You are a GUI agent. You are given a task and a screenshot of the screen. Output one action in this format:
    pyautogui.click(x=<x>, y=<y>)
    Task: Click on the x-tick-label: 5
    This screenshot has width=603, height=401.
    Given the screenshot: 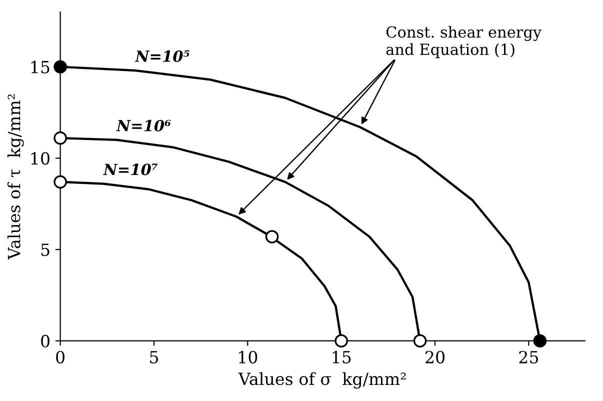 What is the action you would take?
    pyautogui.click(x=154, y=357)
    